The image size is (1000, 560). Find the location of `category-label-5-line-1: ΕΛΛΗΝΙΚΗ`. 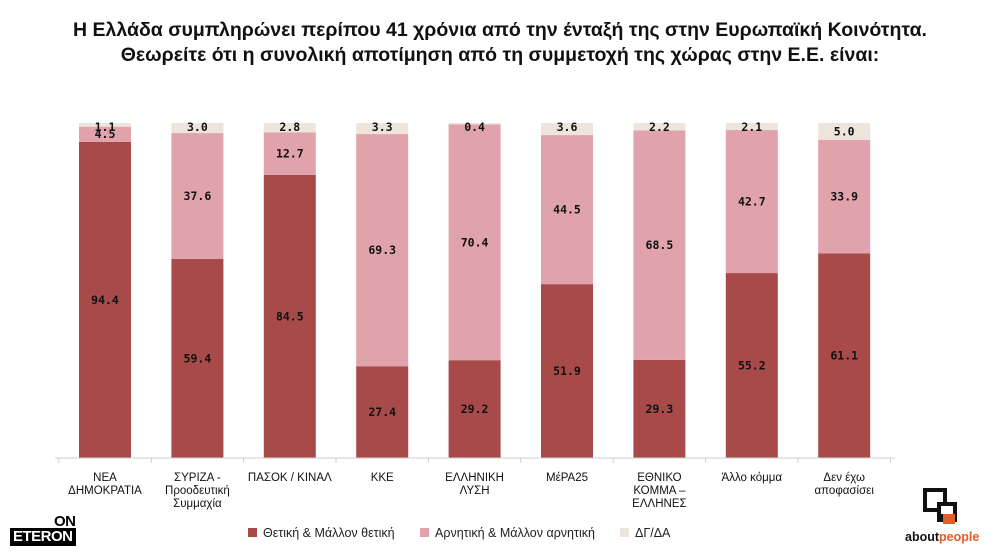

category-label-5-line-1: ΕΛΛΗΝΙΚΗ is located at coordinates (474, 478).